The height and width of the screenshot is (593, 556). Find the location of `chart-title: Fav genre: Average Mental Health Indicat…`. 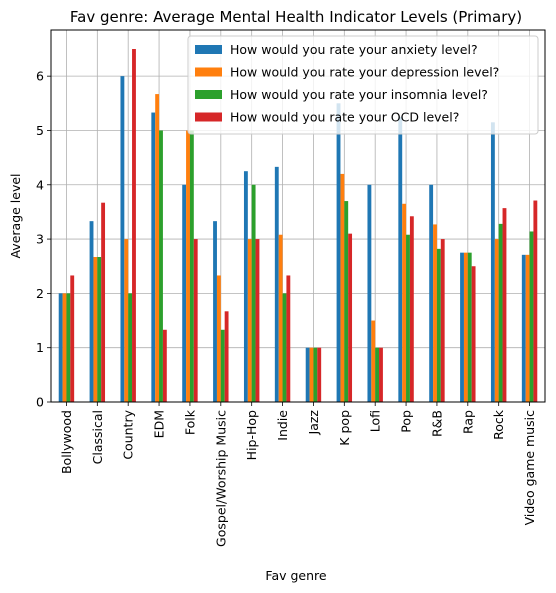

chart-title: Fav genre: Average Mental Health Indicat… is located at coordinates (296, 17).